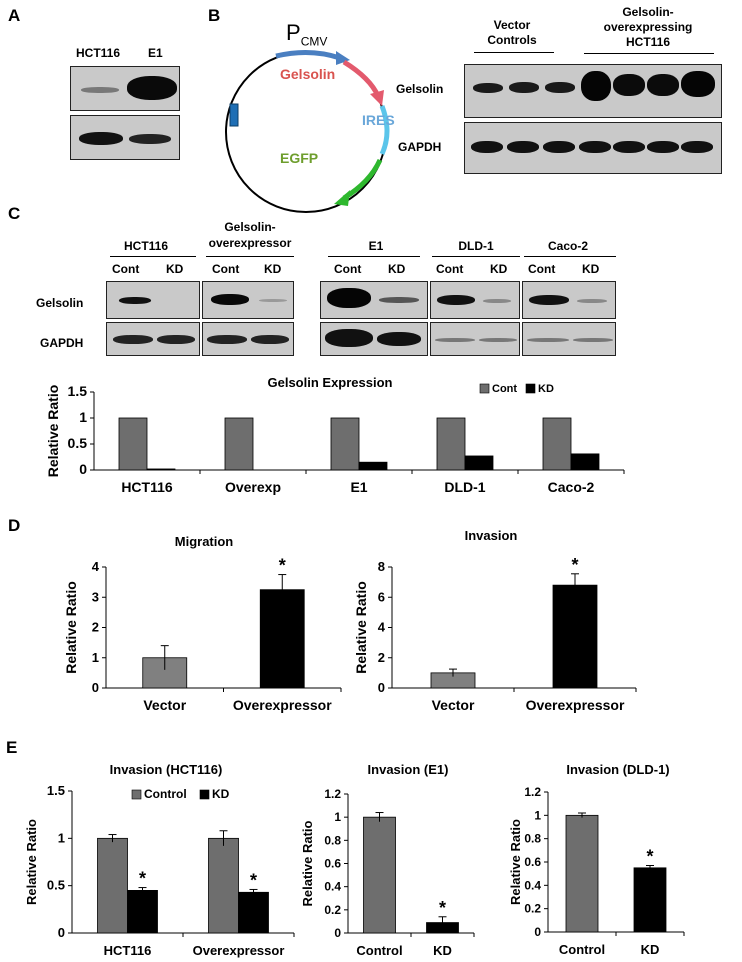 The image size is (742, 962). Describe the element at coordinates (374, 339) in the screenshot. I see `blot-c-gapdh-e1` at that location.